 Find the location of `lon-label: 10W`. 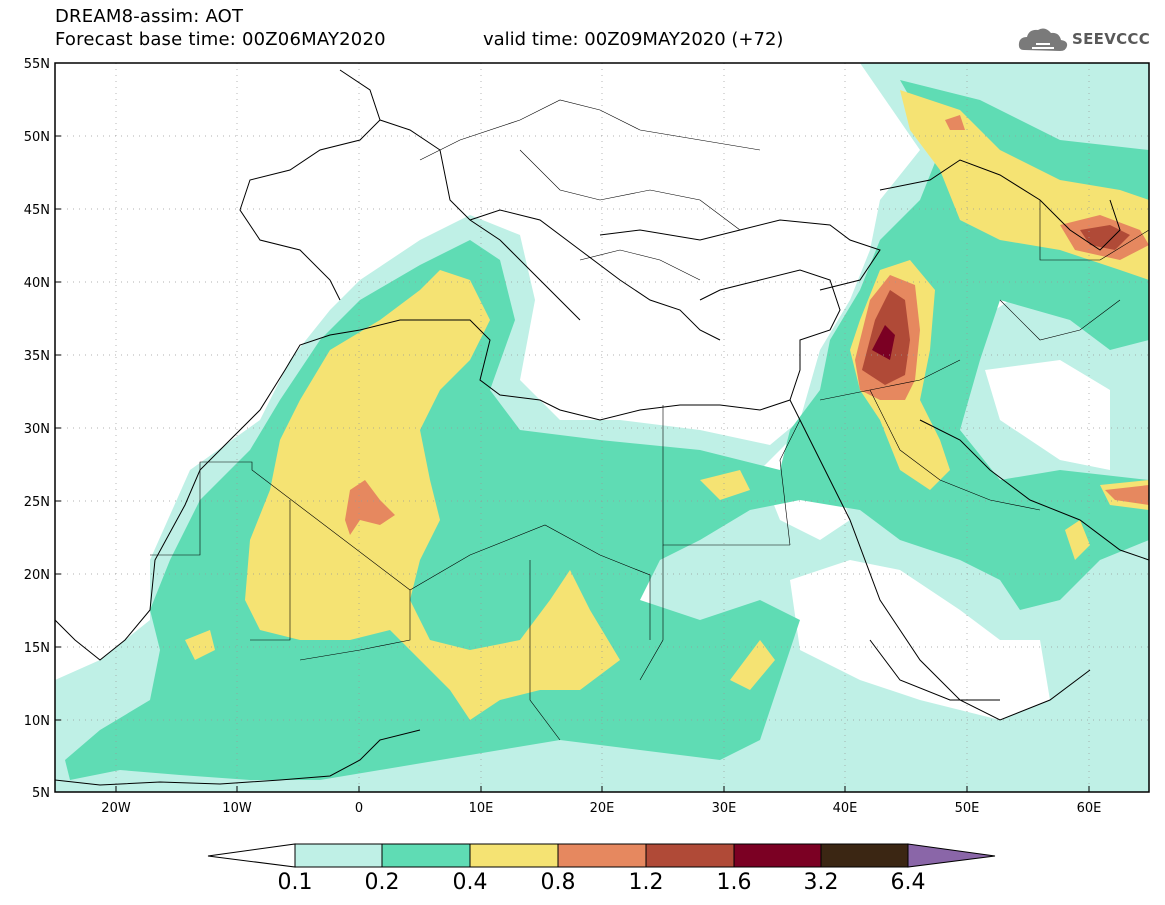

lon-label: 10W is located at coordinates (237, 808).